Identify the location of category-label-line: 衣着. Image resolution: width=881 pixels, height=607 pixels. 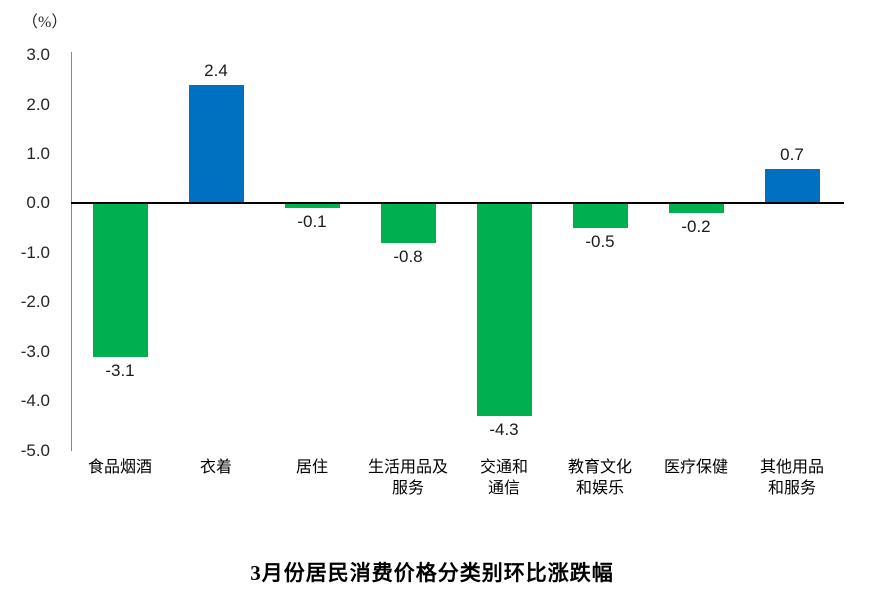
(215, 467).